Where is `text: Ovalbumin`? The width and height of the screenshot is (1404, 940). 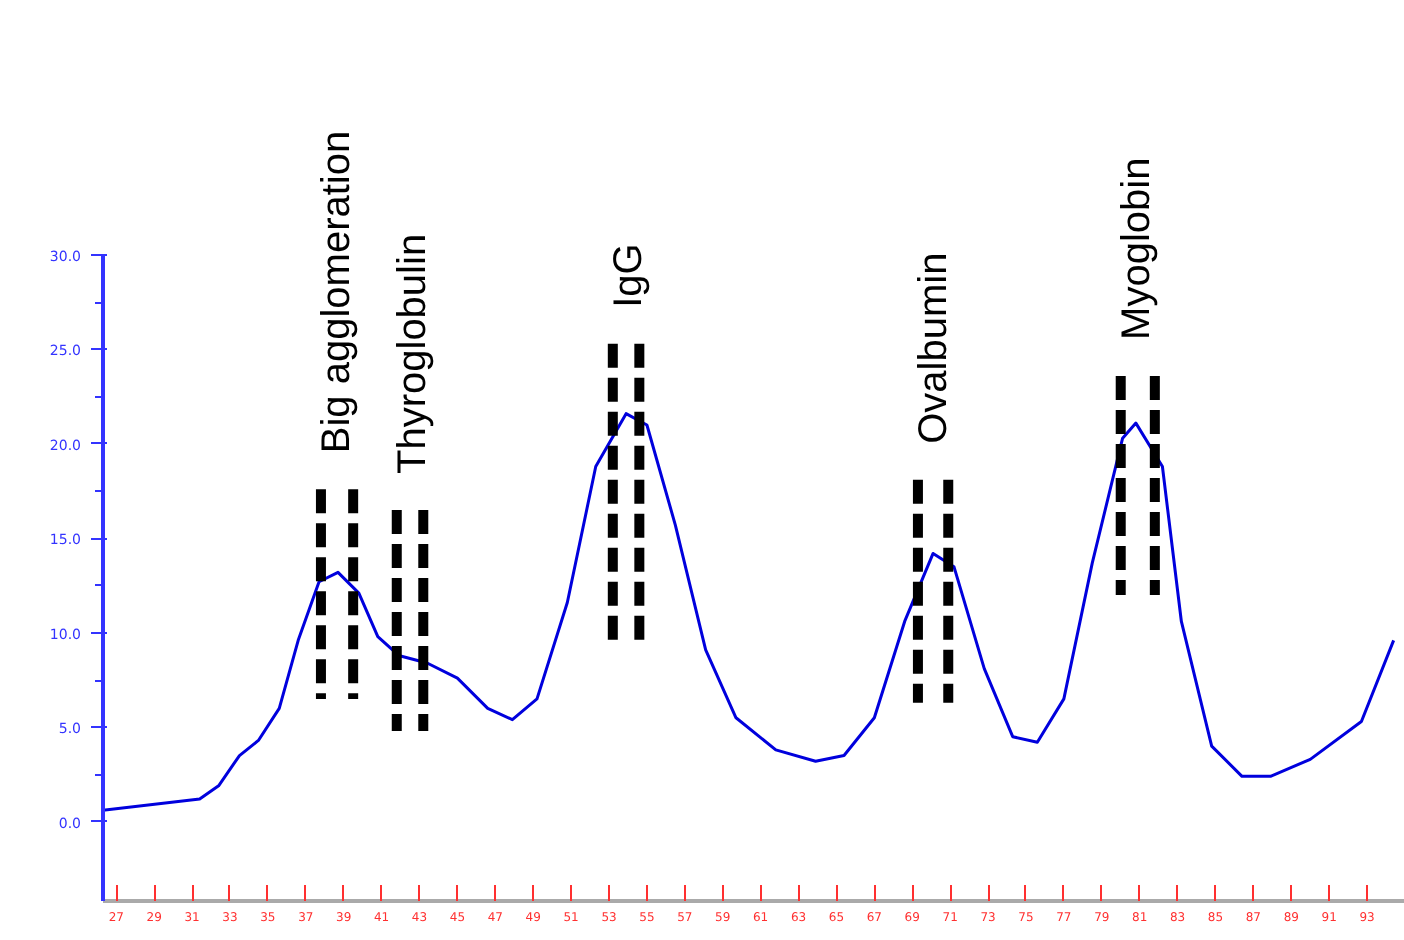
text: Ovalbumin is located at coordinates (933, 348).